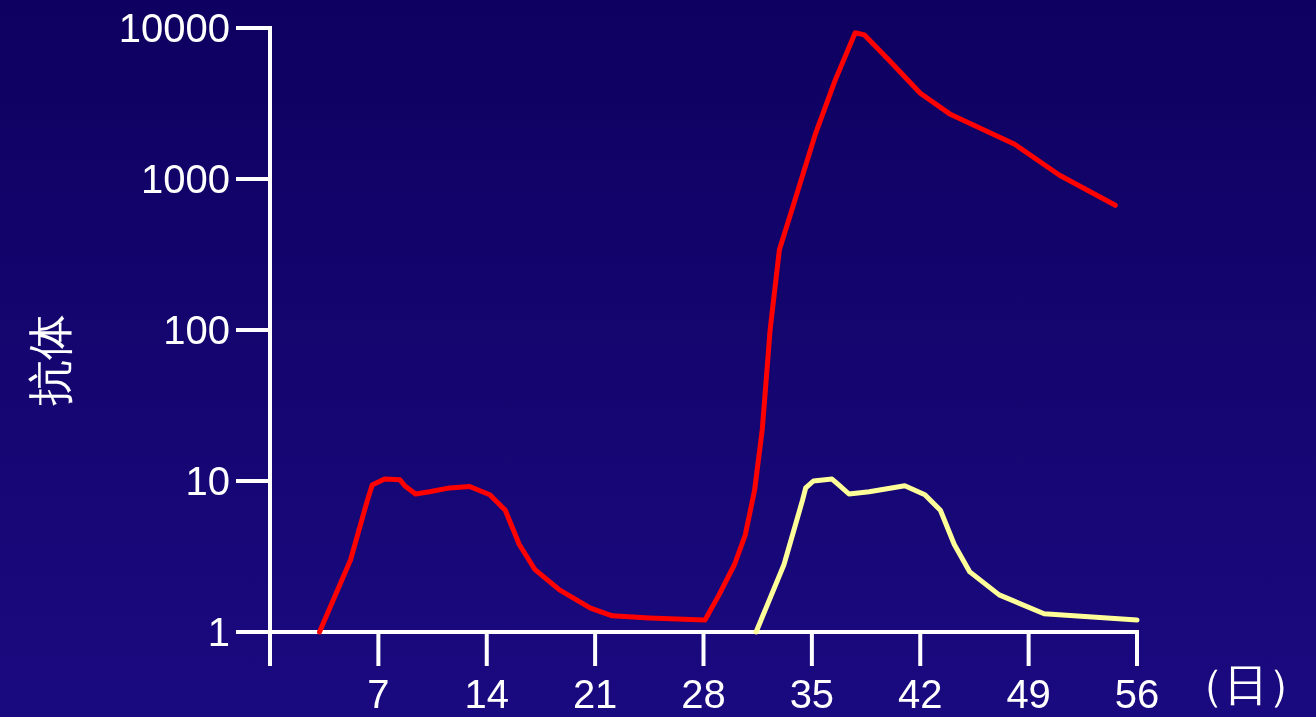 The image size is (1316, 717). Describe the element at coordinates (196, 330) in the screenshot. I see `y-tick-label: 100` at that location.